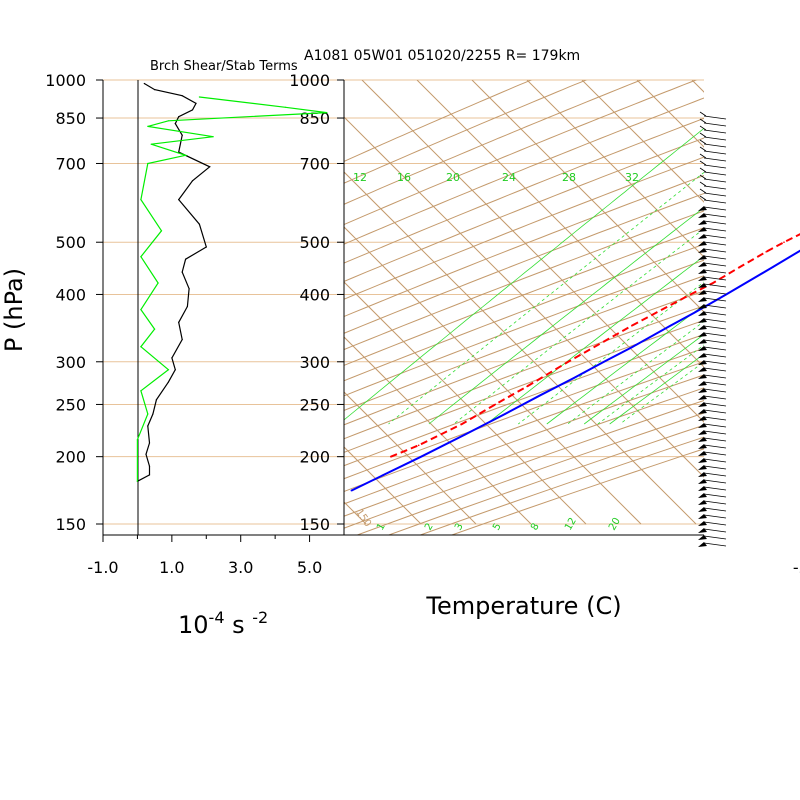 The width and height of the screenshot is (800, 800). I want to click on mixing-ratio-label: 28, so click(569, 177).